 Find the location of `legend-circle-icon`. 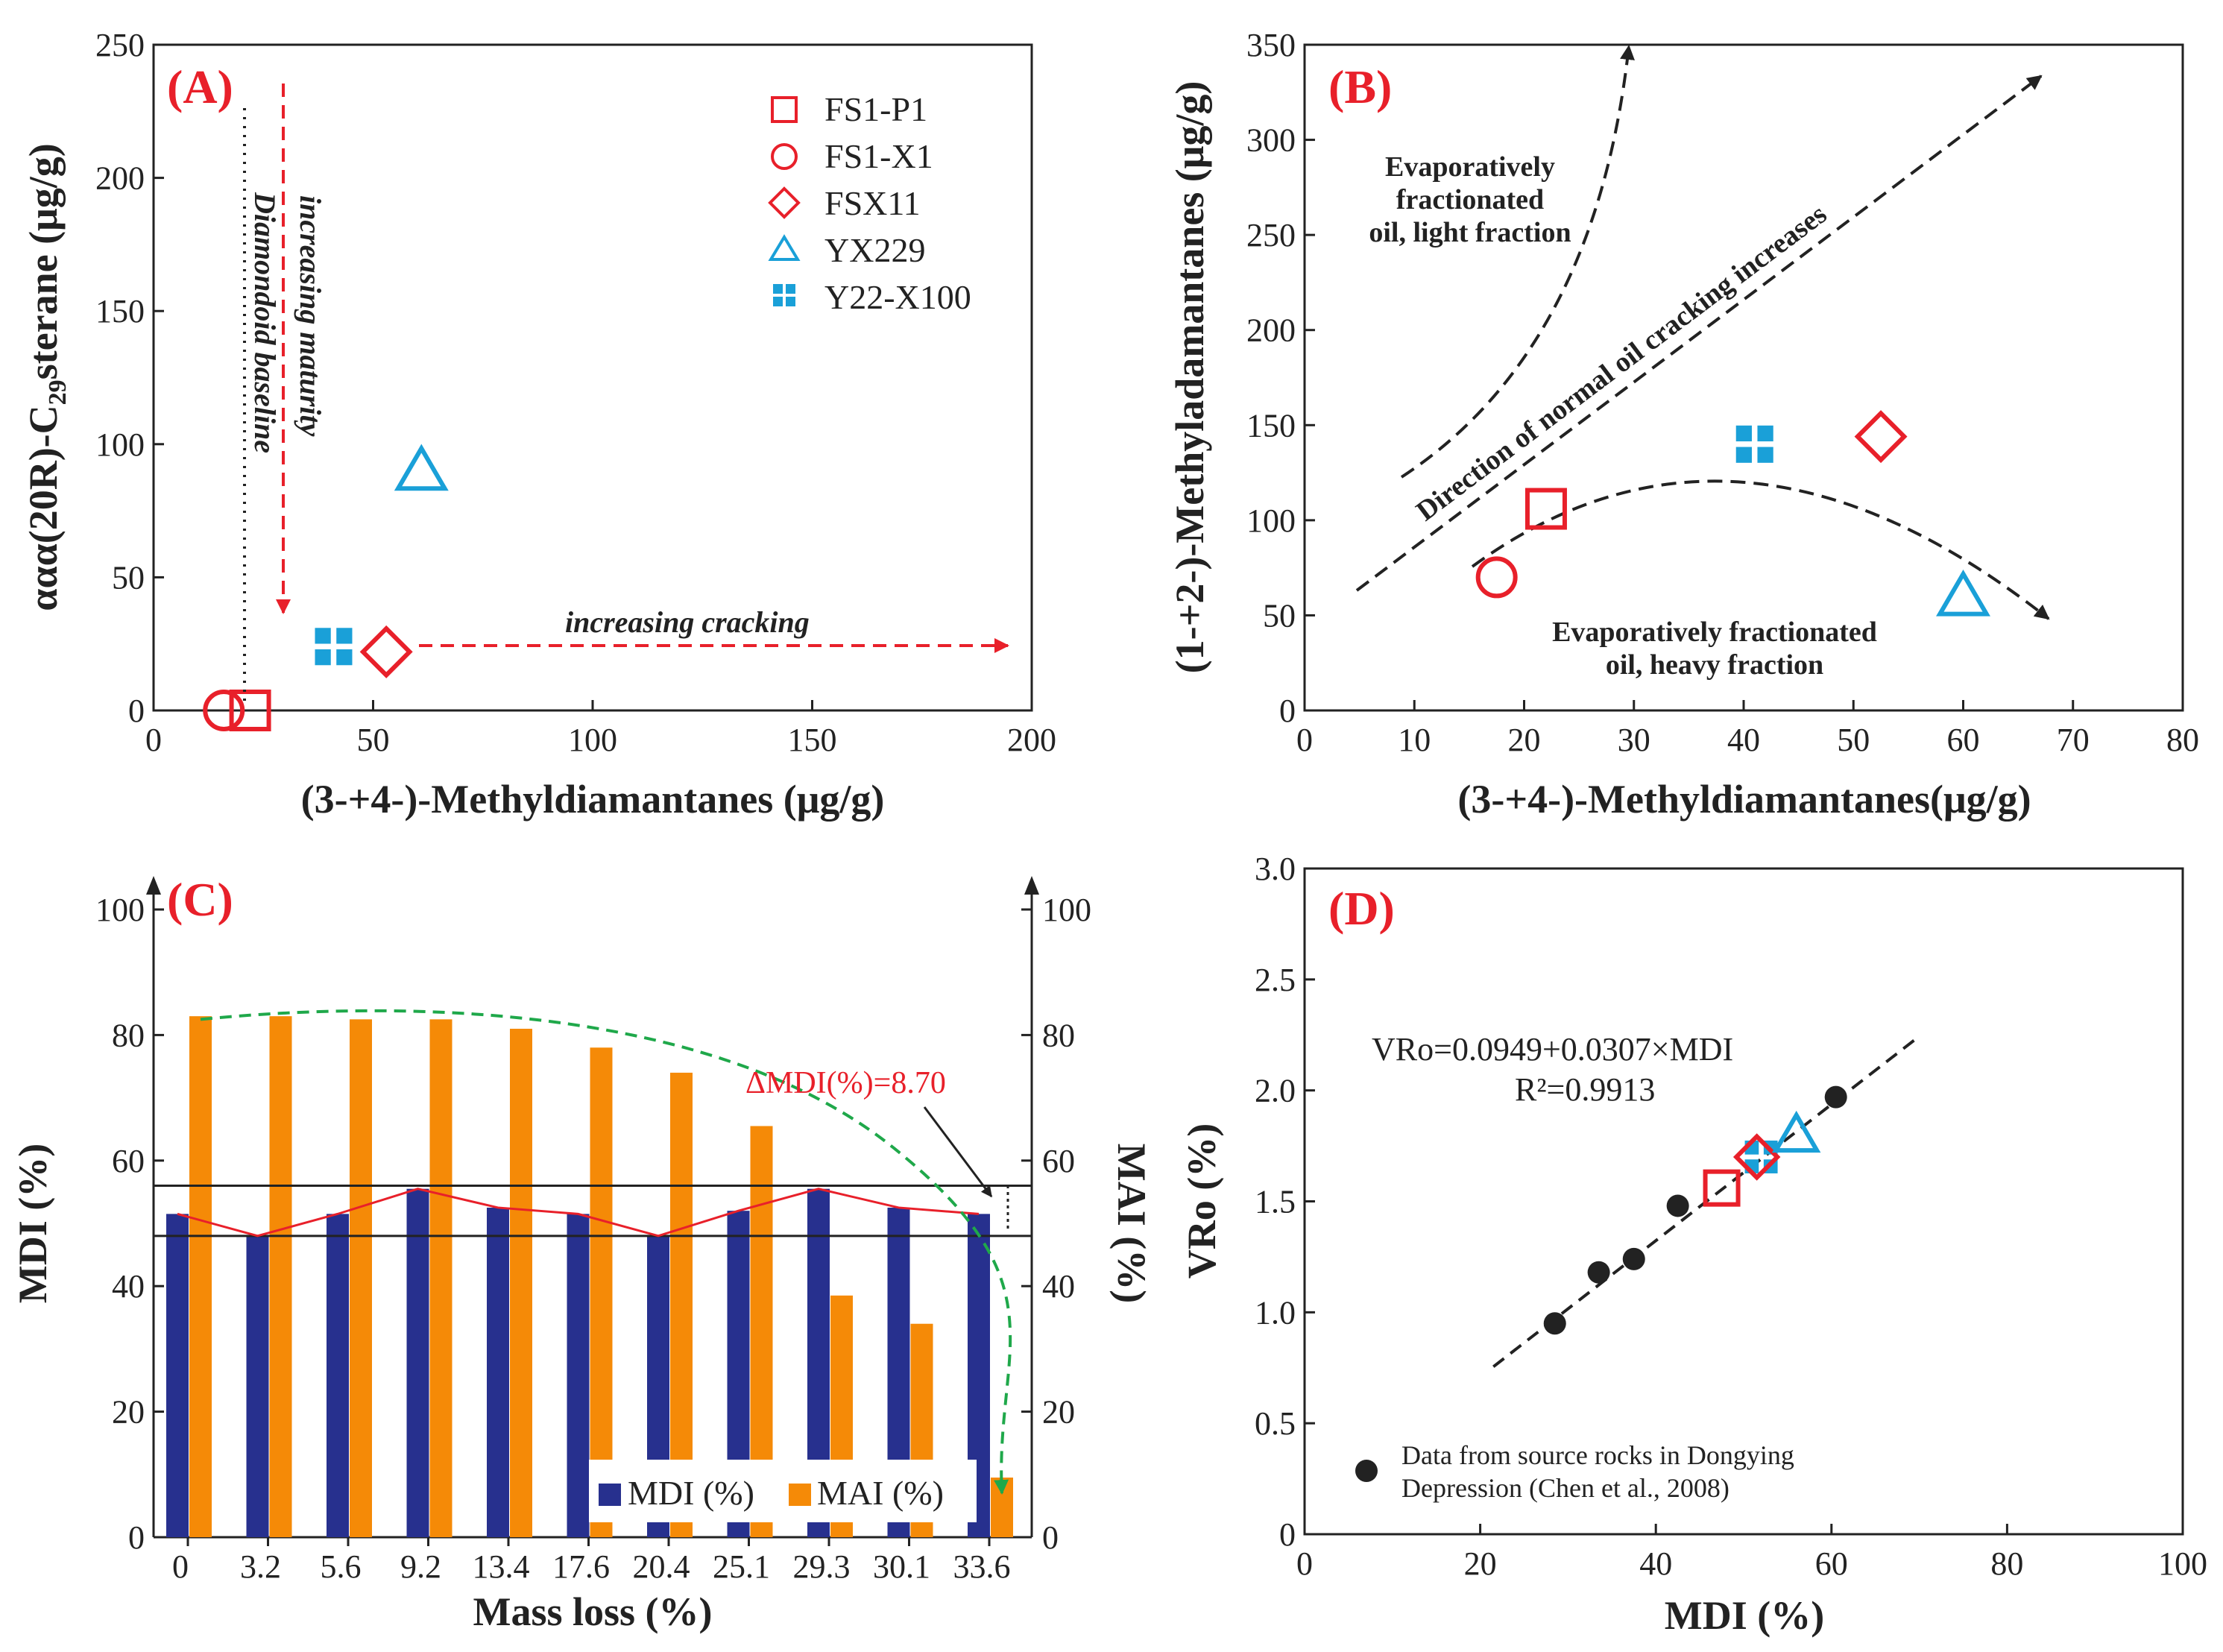

legend-circle-icon is located at coordinates (785, 157).